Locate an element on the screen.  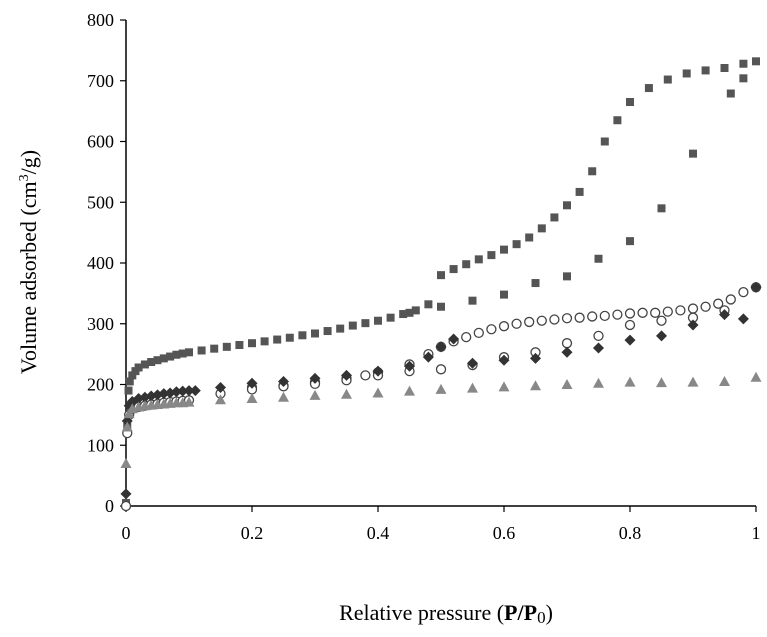
y-tick-label: 500 is located at coordinates (100, 202).